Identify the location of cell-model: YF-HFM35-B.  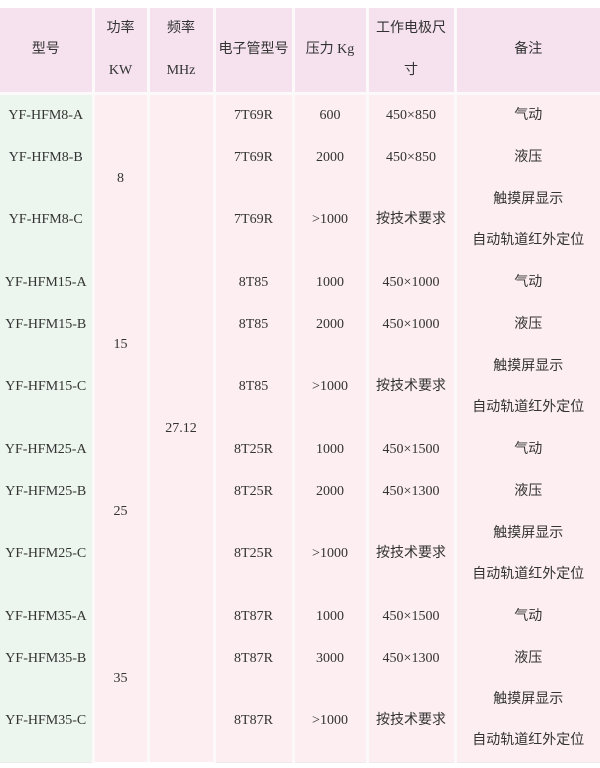
(46, 658).